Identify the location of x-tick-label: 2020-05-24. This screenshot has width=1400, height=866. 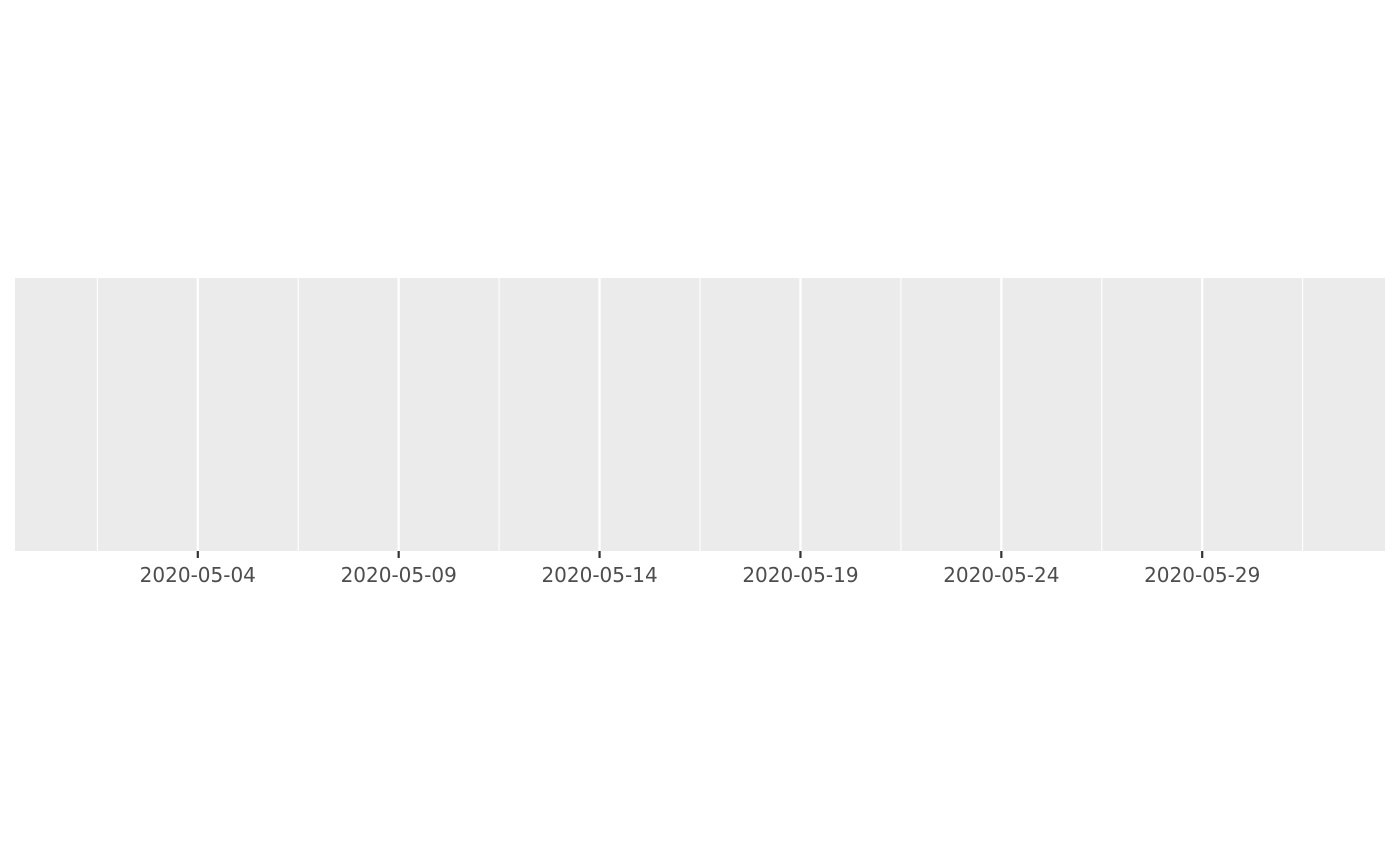
(1001, 575).